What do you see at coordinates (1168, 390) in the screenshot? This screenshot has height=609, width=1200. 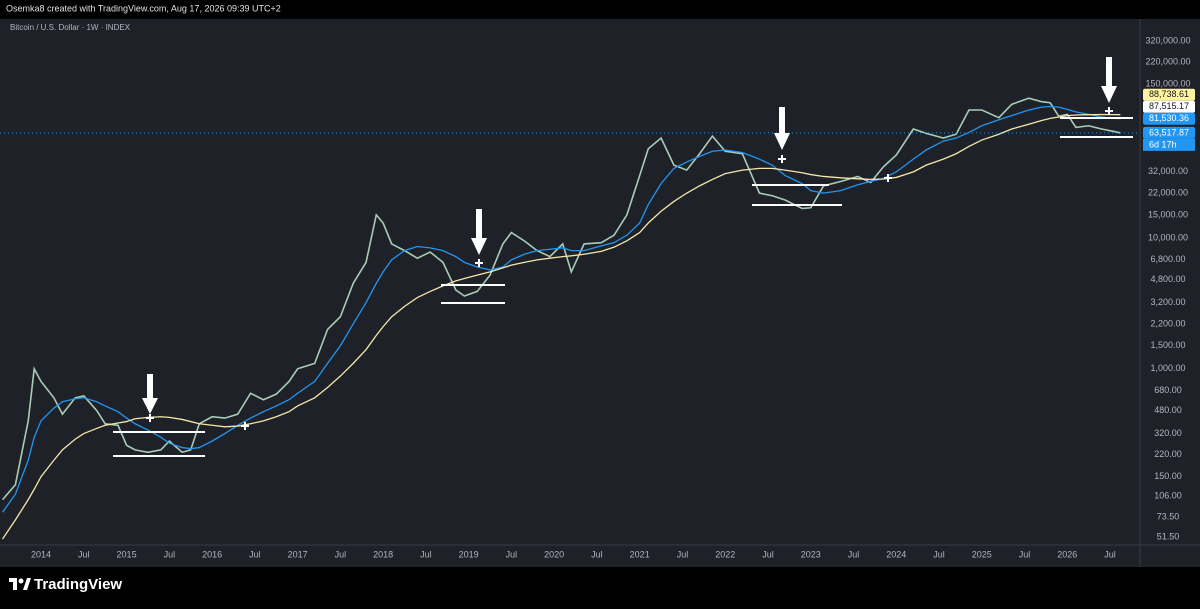 I see `y-tick-label: 680.00` at bounding box center [1168, 390].